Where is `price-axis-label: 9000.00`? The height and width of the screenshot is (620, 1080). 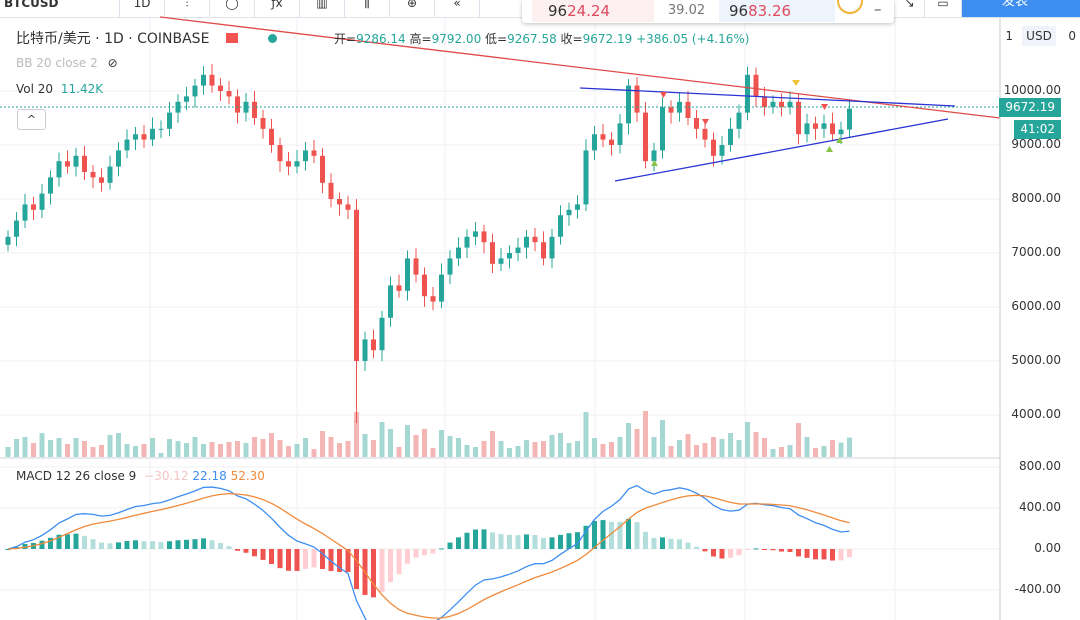
price-axis-label: 9000.00 is located at coordinates (1036, 144).